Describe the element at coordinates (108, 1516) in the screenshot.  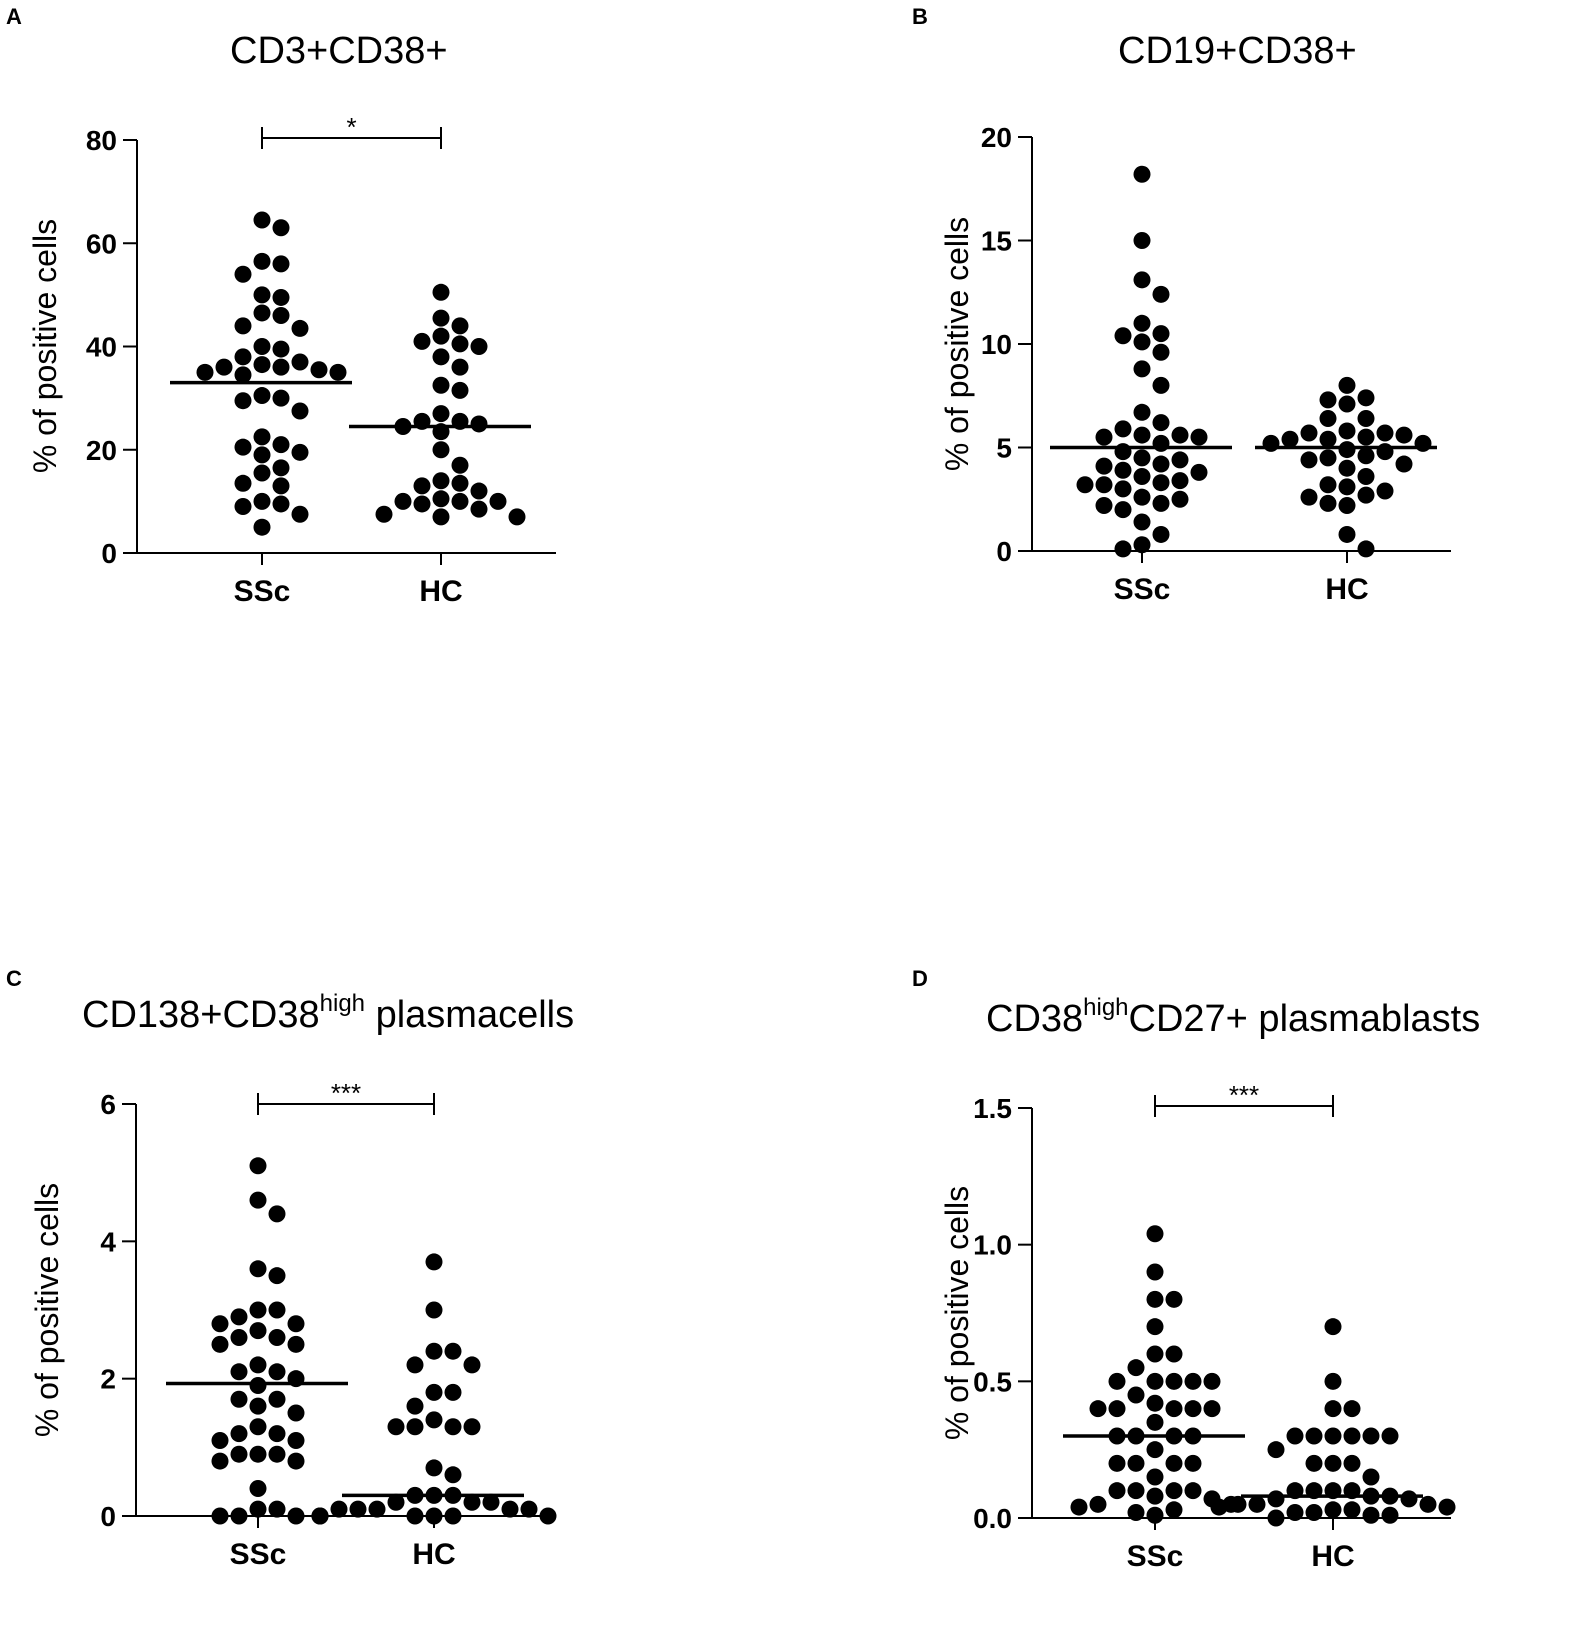
I see `y-tick-label: 0` at that location.